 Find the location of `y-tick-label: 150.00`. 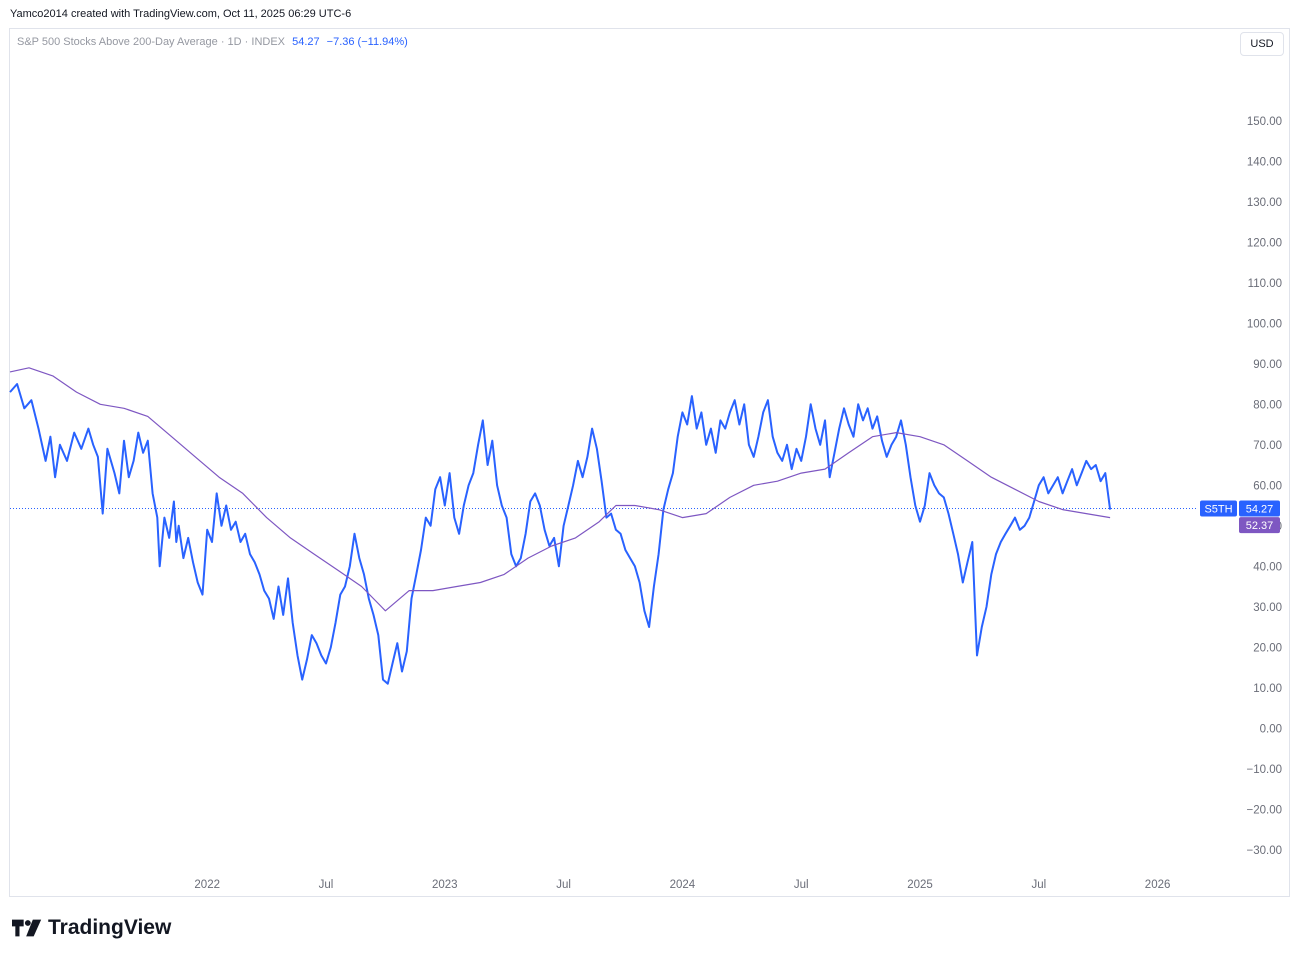

y-tick-label: 150.00 is located at coordinates (1264, 122).